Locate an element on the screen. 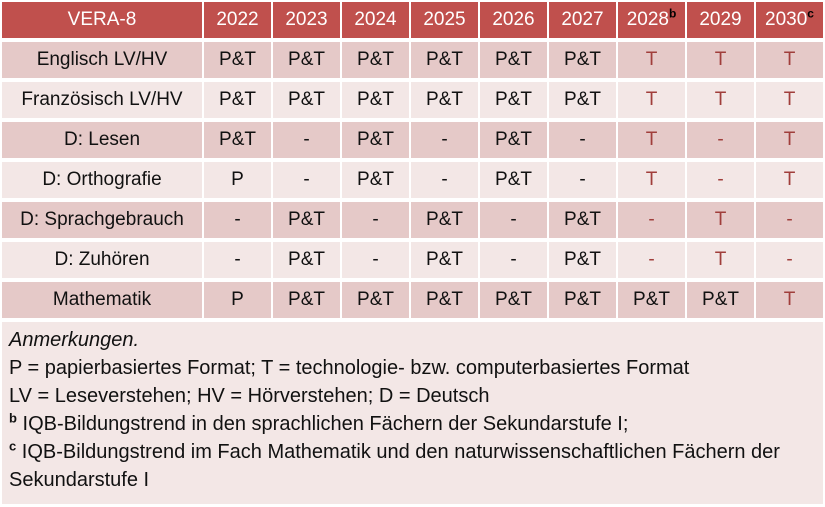 This screenshot has height=507, width=825. year-header-2030: 2030c is located at coordinates (789, 20).